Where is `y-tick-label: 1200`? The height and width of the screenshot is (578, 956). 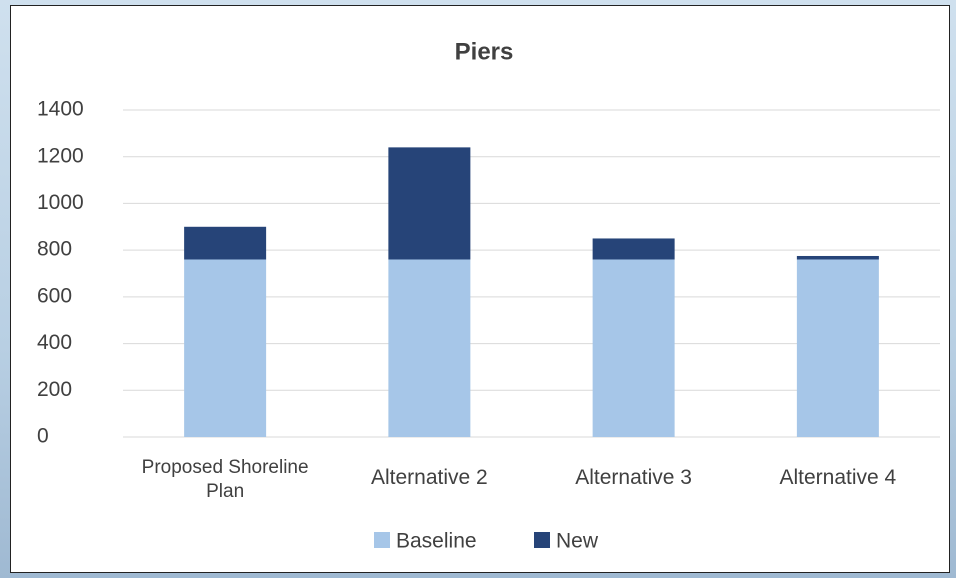 y-tick-label: 1200 is located at coordinates (60, 155).